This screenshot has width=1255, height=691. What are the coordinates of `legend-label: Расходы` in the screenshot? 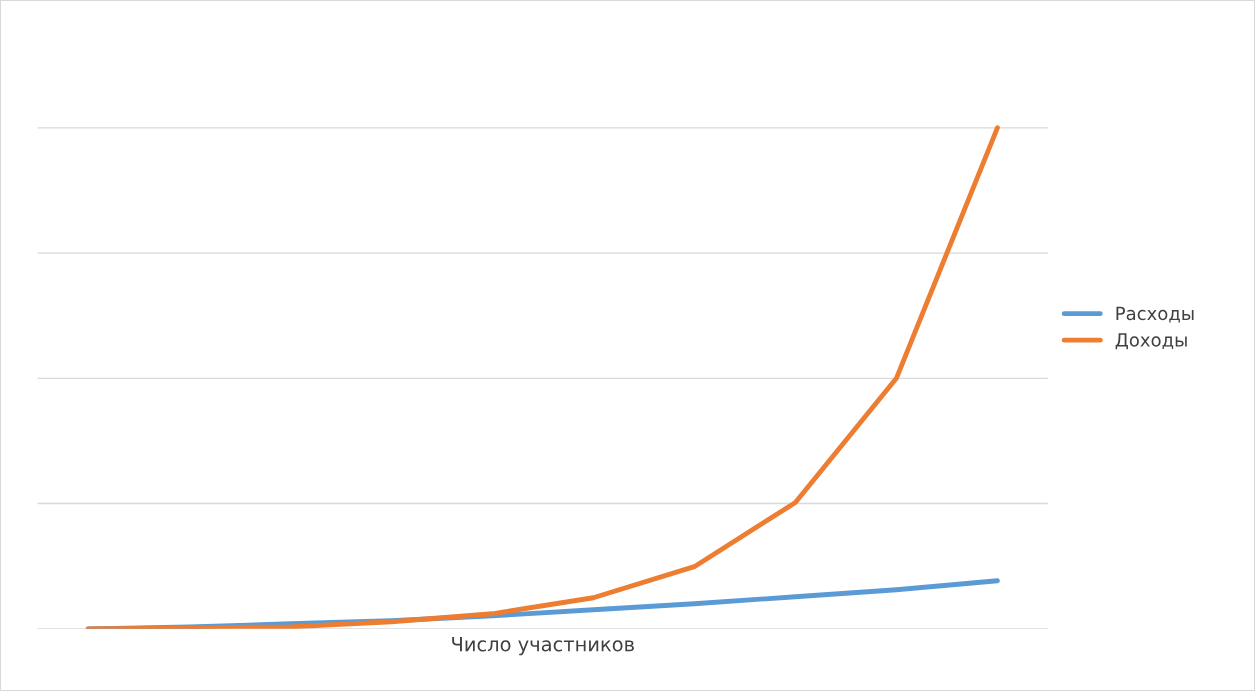 It's located at (1155, 314).